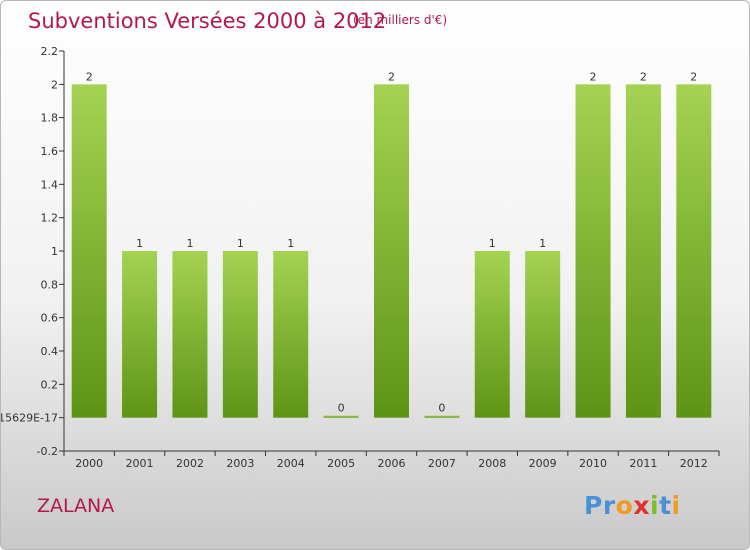 This screenshot has width=750, height=550. Describe the element at coordinates (89, 251) in the screenshot. I see `bar-2000` at that location.